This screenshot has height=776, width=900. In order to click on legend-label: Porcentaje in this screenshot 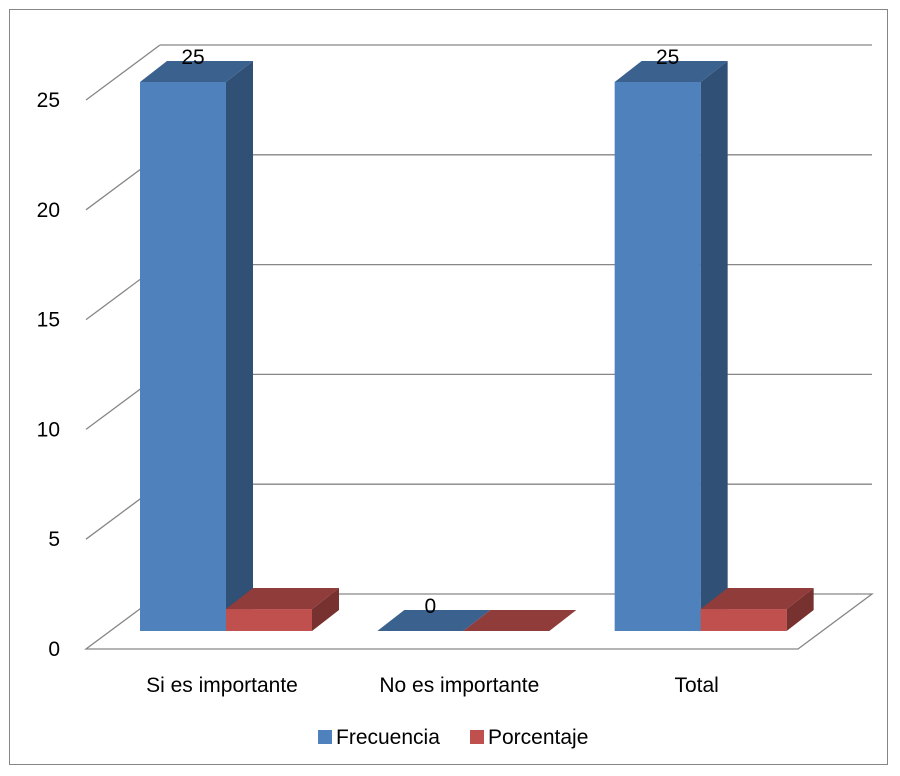, I will do `click(538, 737)`.